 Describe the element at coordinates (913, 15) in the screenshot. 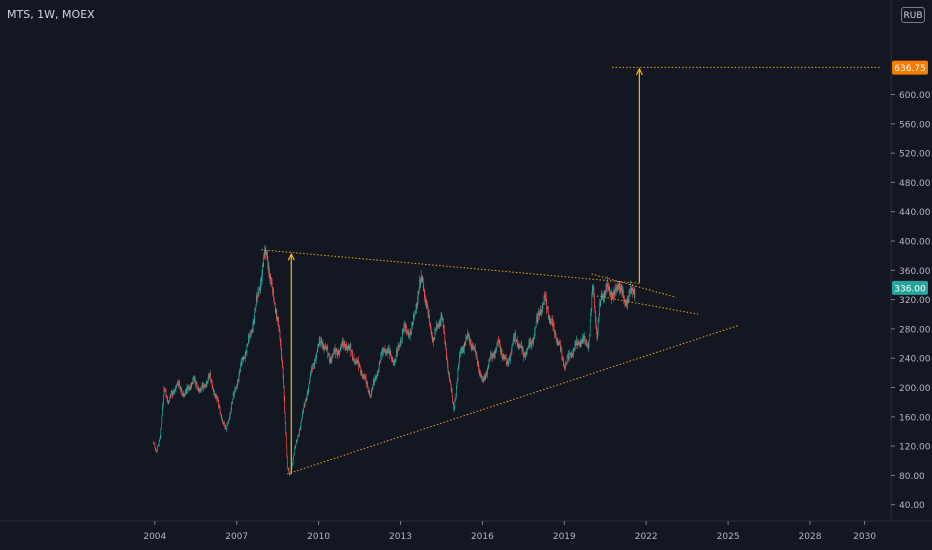

I see `currency-button: RUB` at that location.